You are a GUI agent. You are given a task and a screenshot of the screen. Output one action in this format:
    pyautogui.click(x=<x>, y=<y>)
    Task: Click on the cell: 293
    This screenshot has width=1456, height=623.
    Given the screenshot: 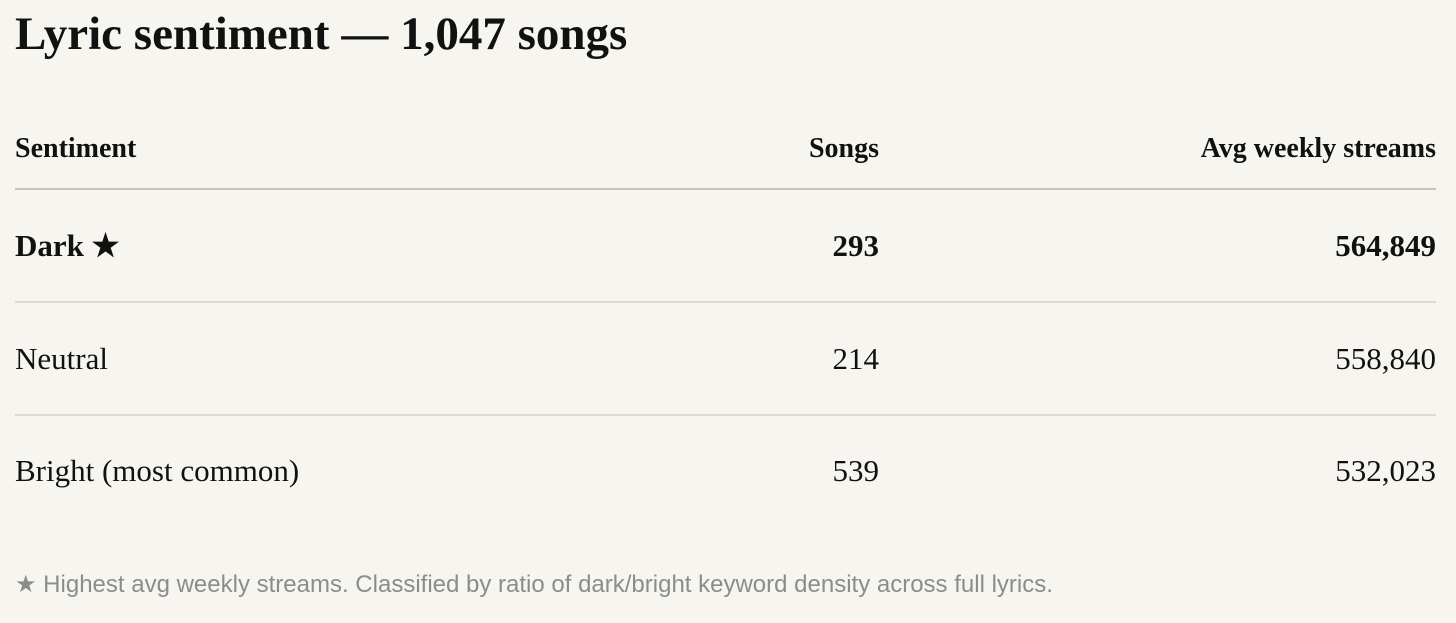 What is the action you would take?
    pyautogui.click(x=856, y=245)
    